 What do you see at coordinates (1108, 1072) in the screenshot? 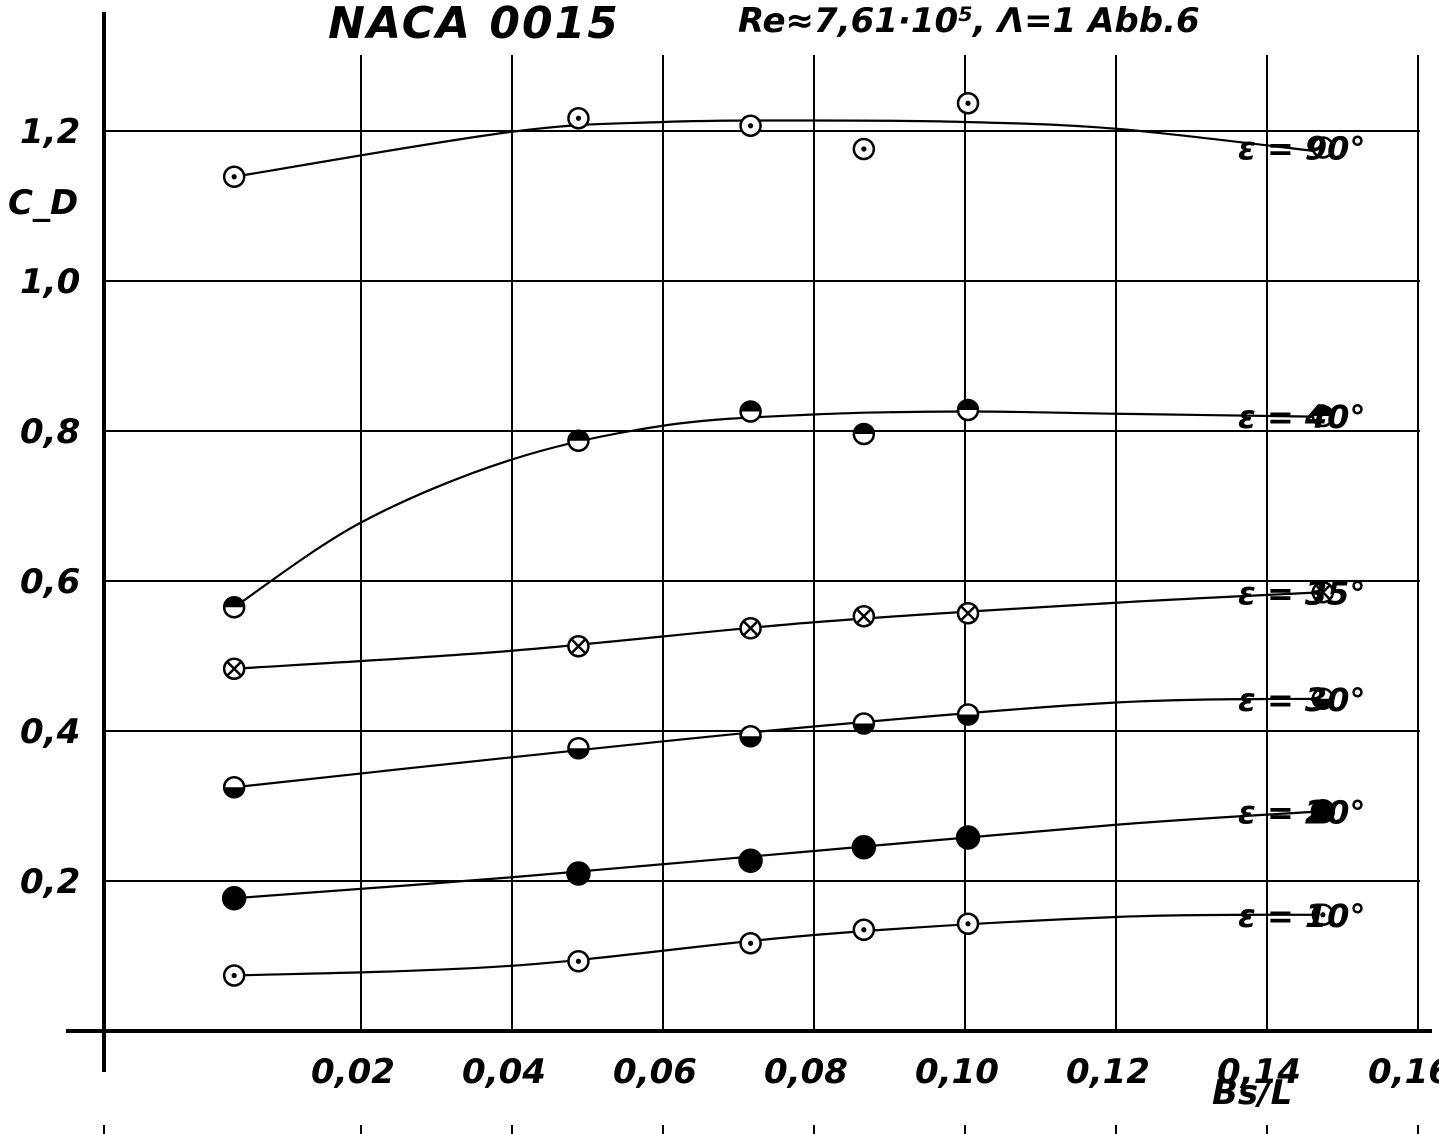
I see `x-tick-label: 0,12` at bounding box center [1108, 1072].